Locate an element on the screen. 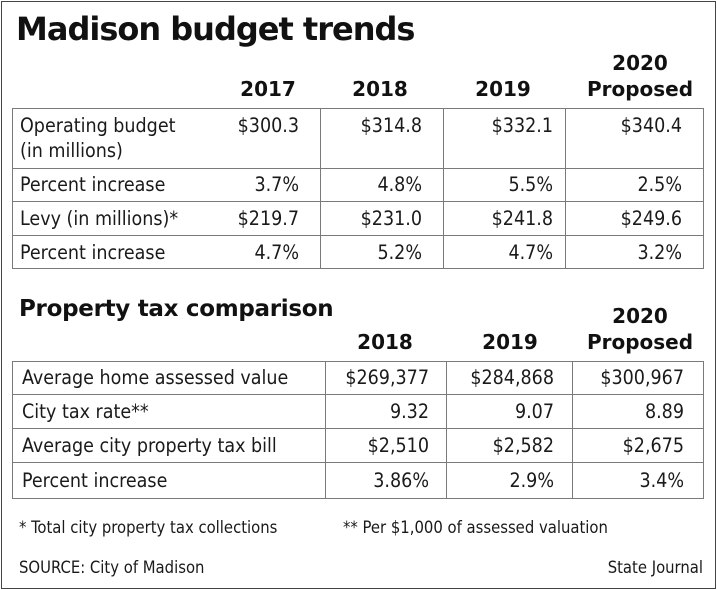  table-cell: 9.07 is located at coordinates (534, 411).